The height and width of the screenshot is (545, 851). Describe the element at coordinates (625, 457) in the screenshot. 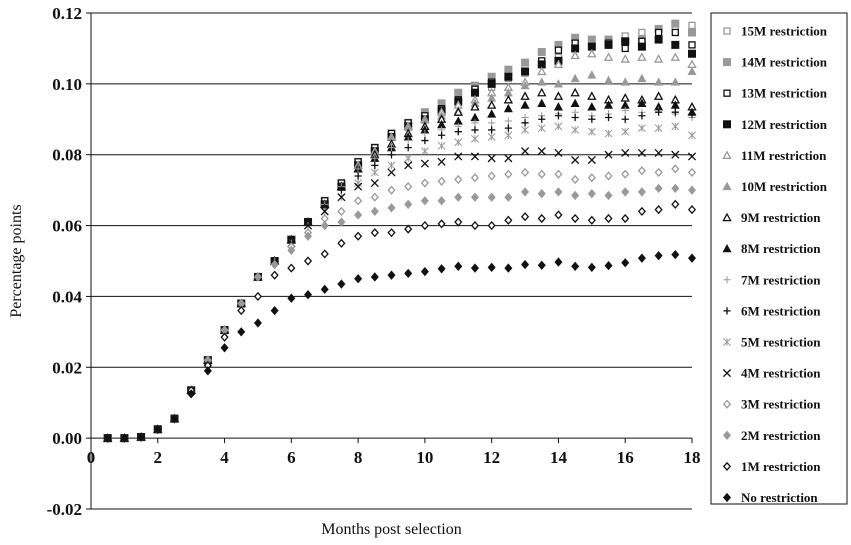

I see `x-tick-label: 16` at that location.